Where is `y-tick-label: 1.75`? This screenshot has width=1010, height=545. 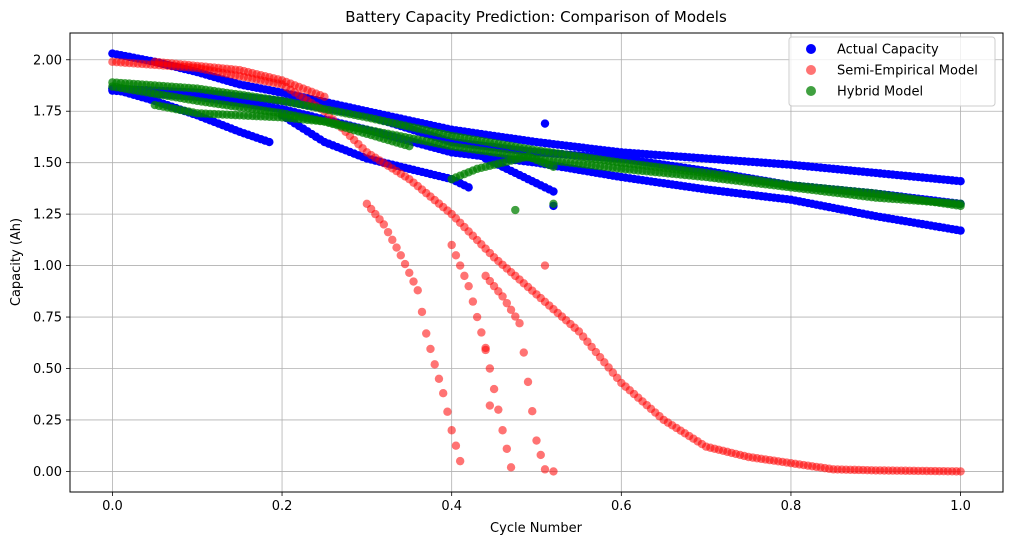
y-tick-label: 1.75 is located at coordinates (47, 112).